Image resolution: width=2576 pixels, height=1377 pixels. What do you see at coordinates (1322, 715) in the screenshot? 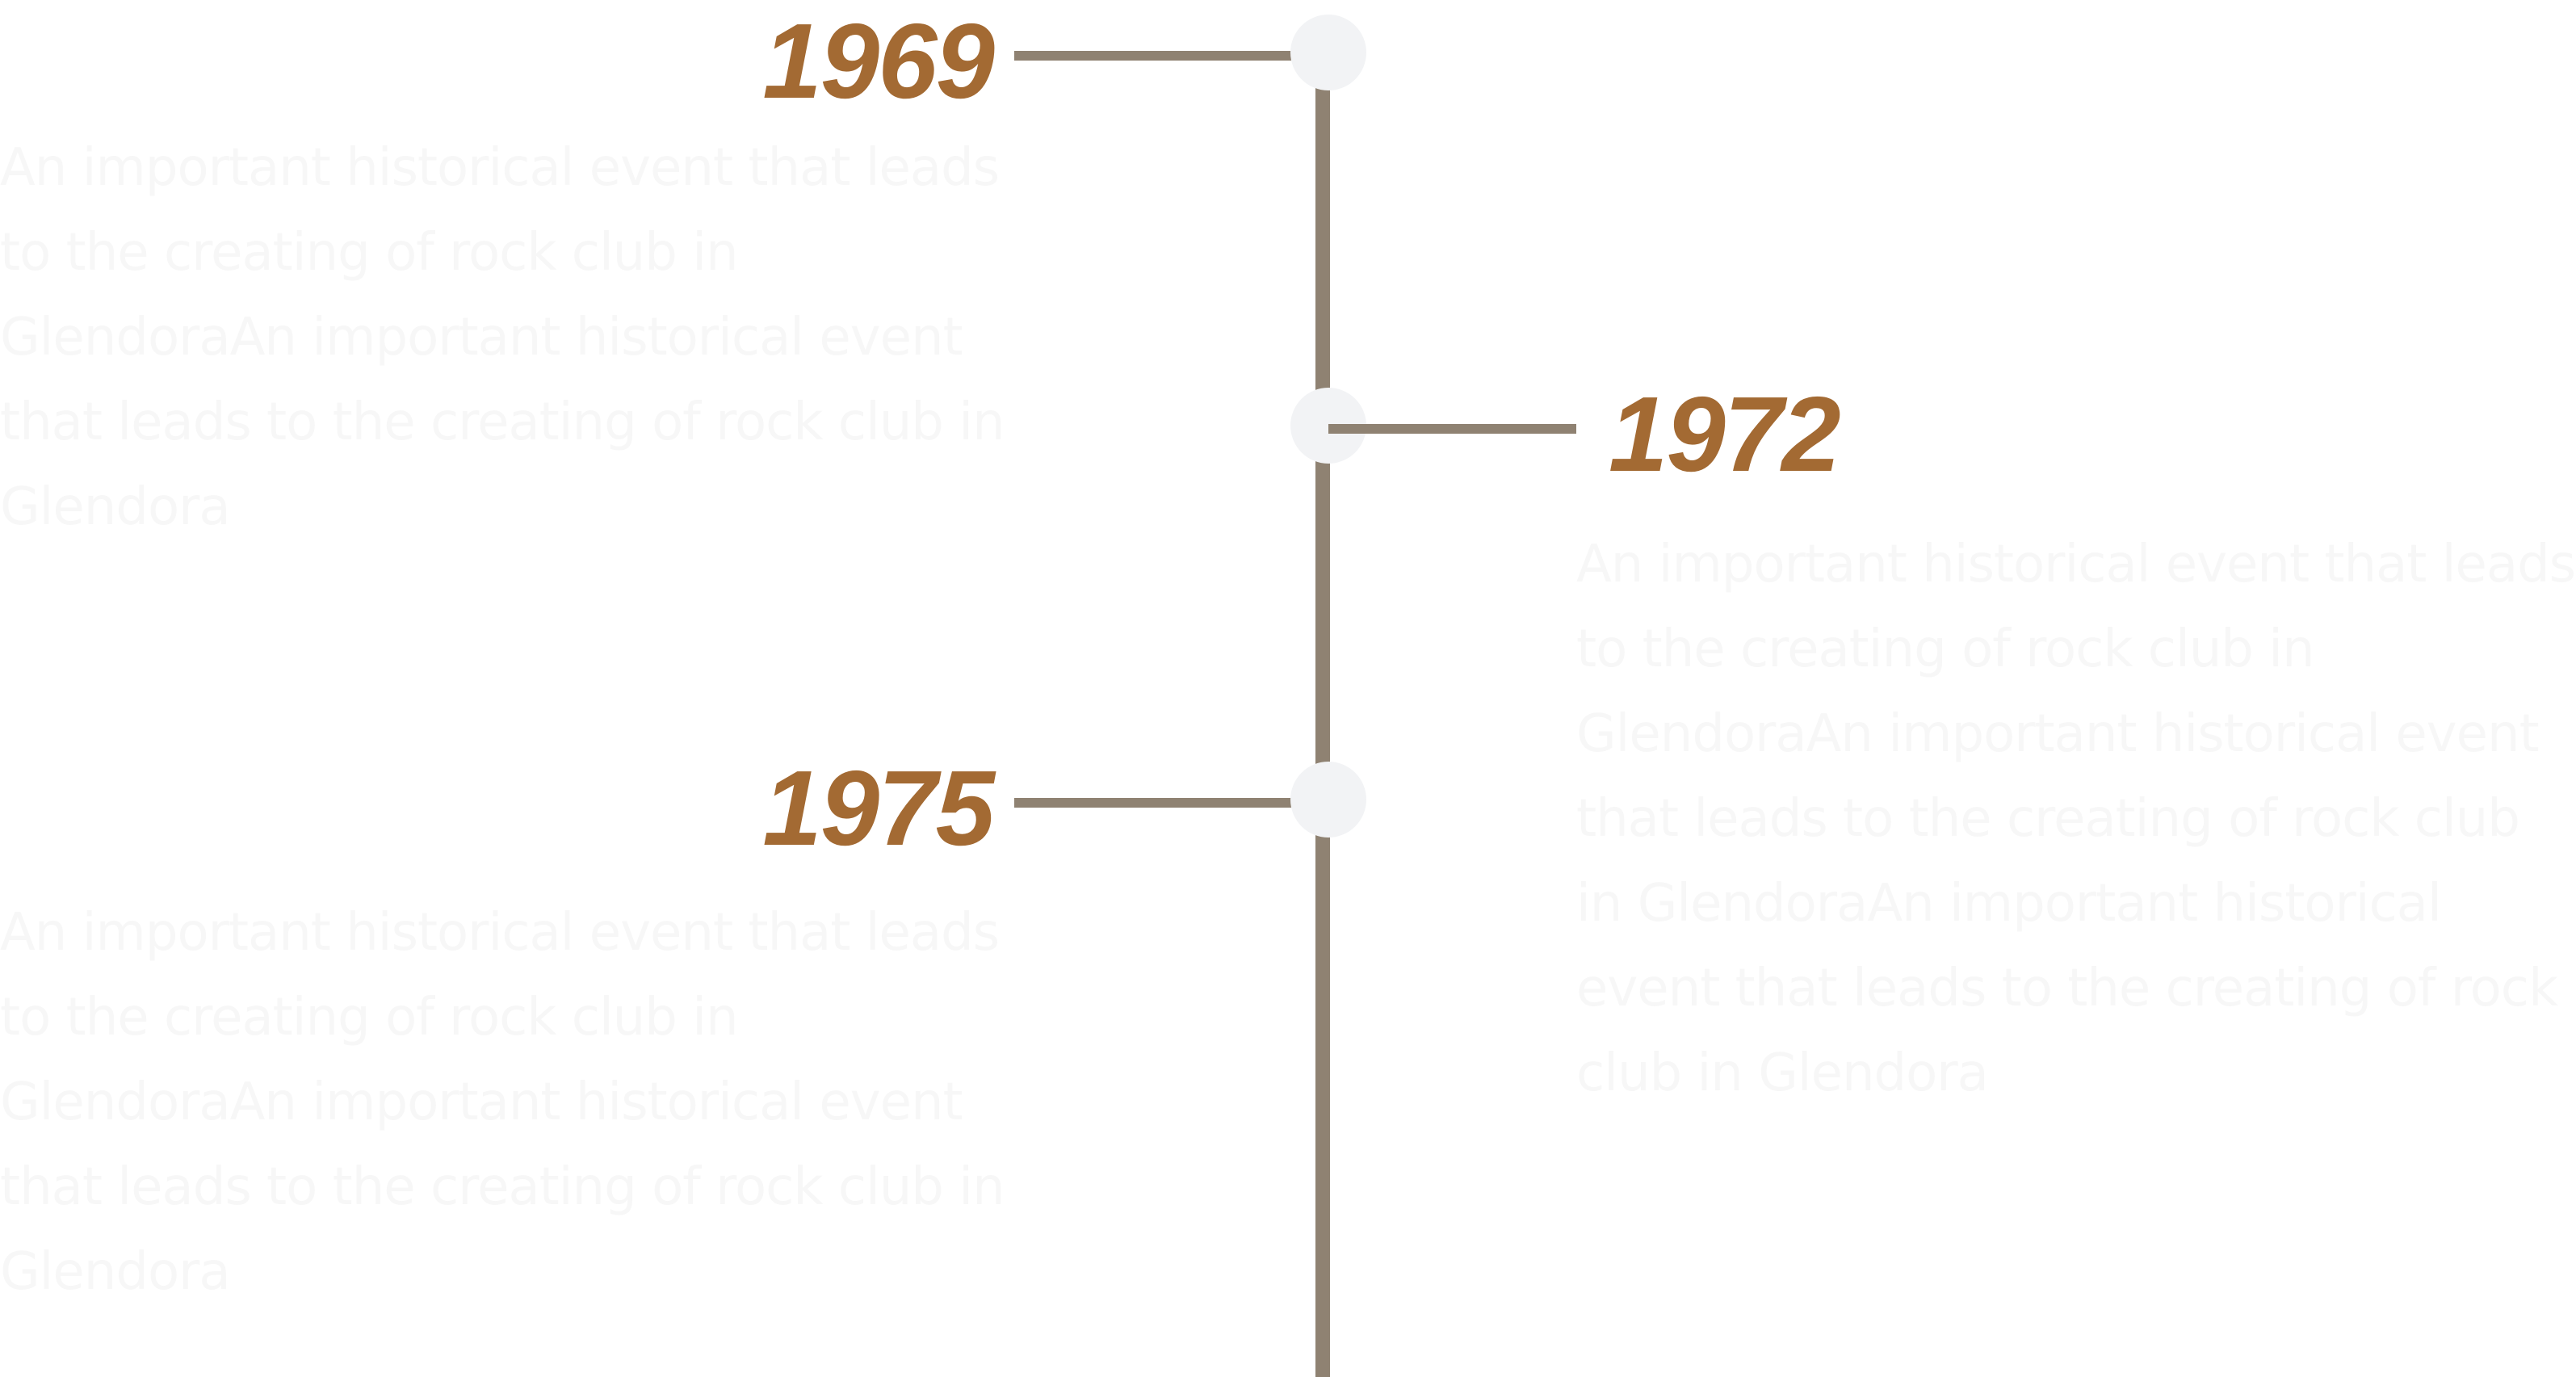
I see `timeline-spine` at bounding box center [1322, 715].